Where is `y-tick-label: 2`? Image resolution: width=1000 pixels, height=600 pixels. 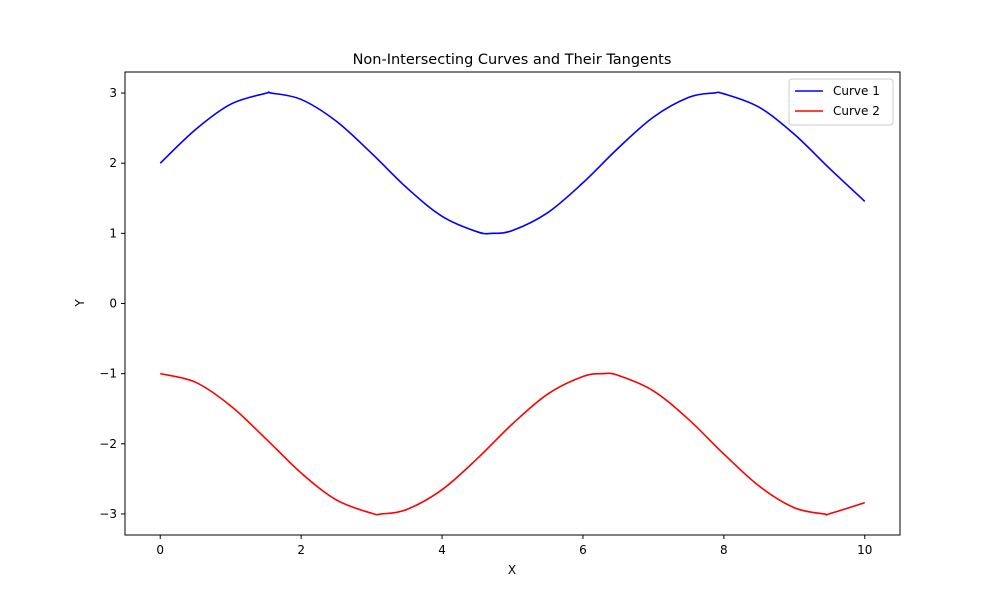 y-tick-label: 2 is located at coordinates (113, 163).